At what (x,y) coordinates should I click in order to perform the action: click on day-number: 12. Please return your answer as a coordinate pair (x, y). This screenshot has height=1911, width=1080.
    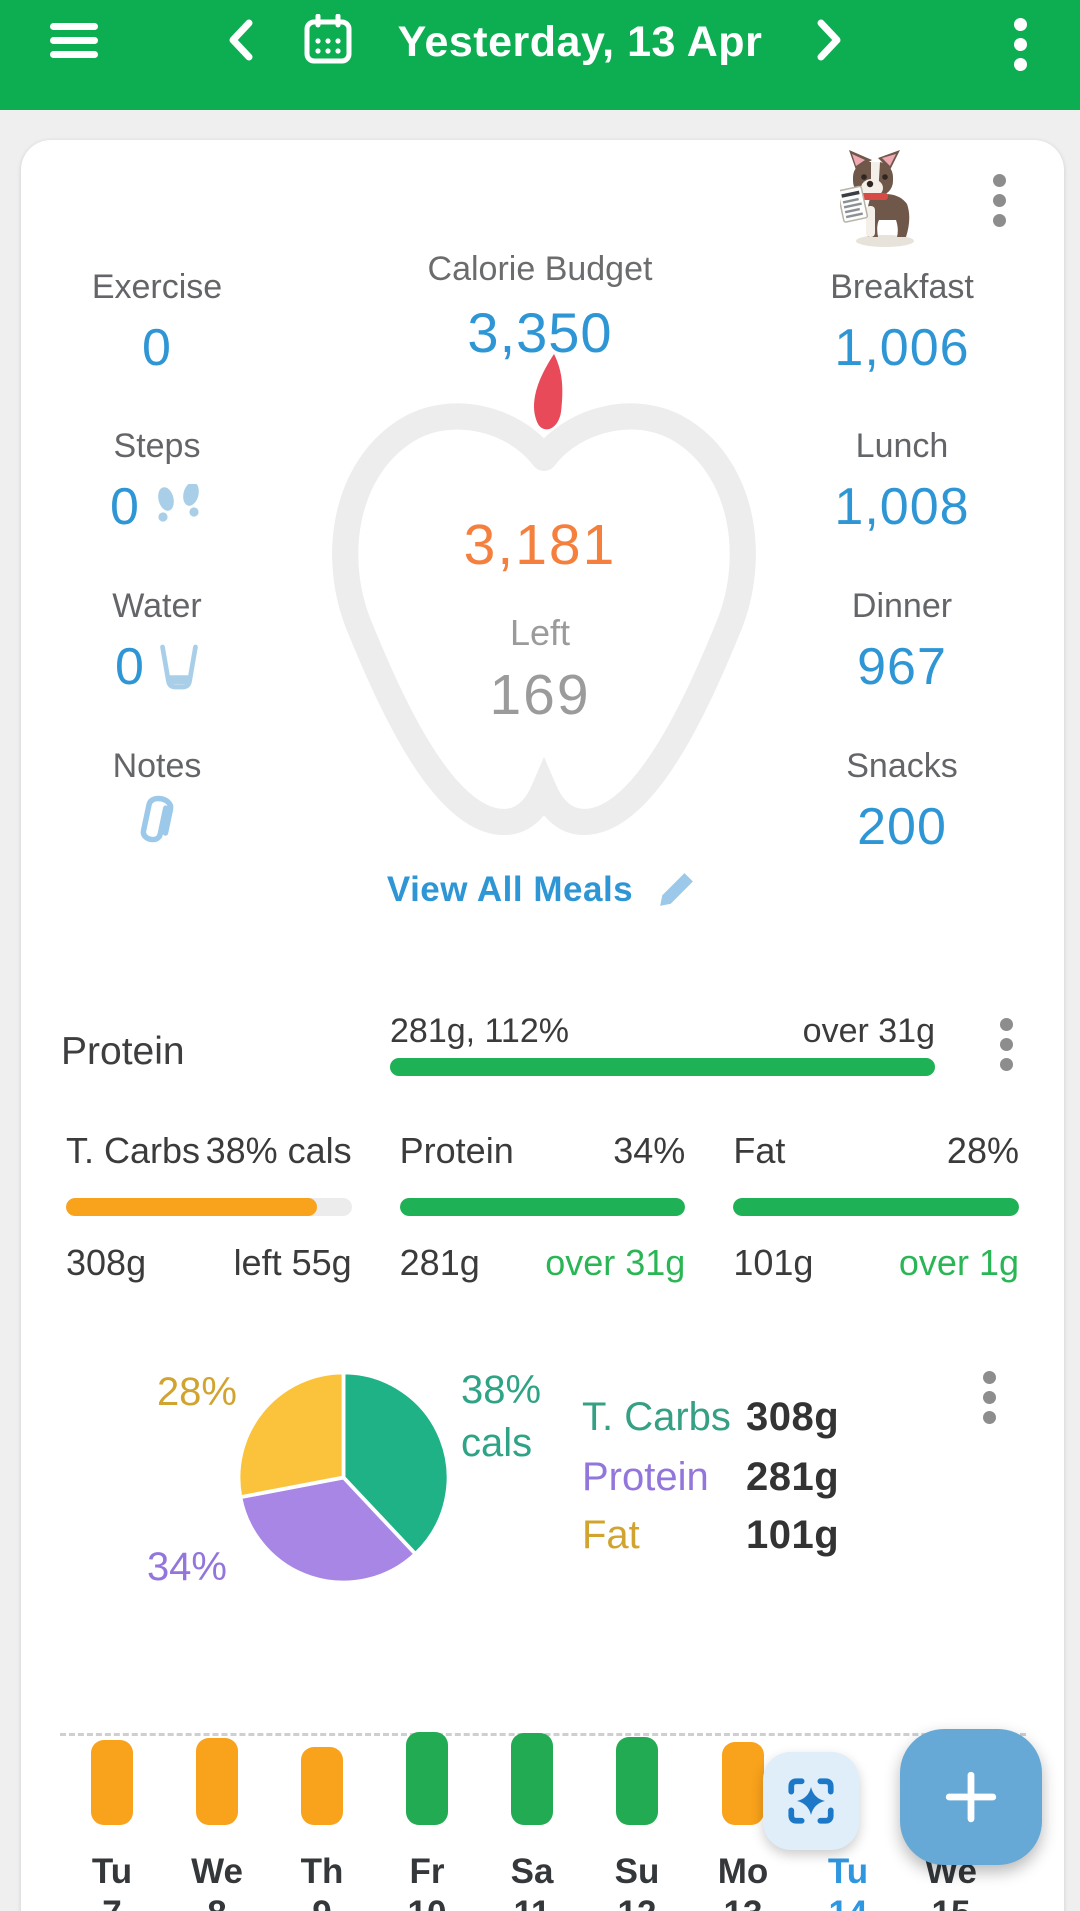
    Looking at the image, I should click on (637, 1902).